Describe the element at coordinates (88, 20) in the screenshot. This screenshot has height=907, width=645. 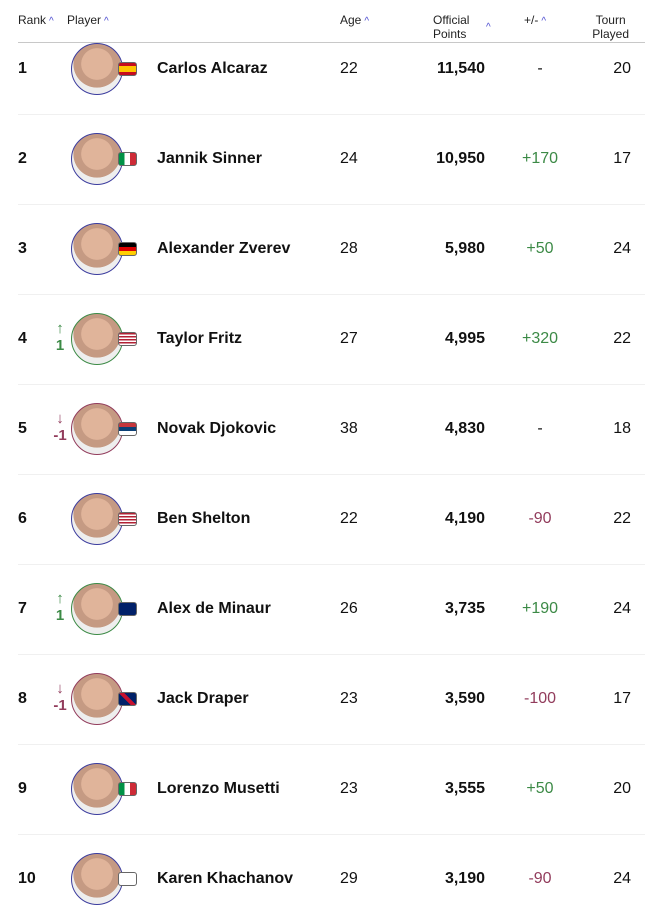
I see `sort-player: Player ^` at that location.